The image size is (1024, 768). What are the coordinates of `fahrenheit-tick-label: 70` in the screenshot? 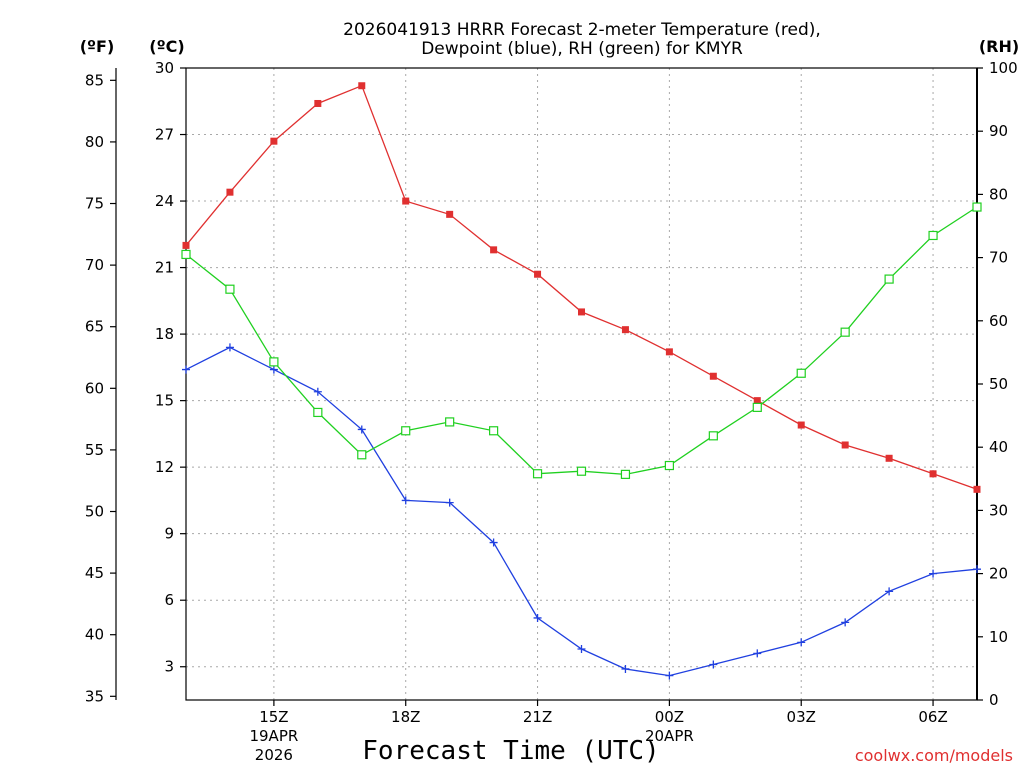 It's located at (94, 265).